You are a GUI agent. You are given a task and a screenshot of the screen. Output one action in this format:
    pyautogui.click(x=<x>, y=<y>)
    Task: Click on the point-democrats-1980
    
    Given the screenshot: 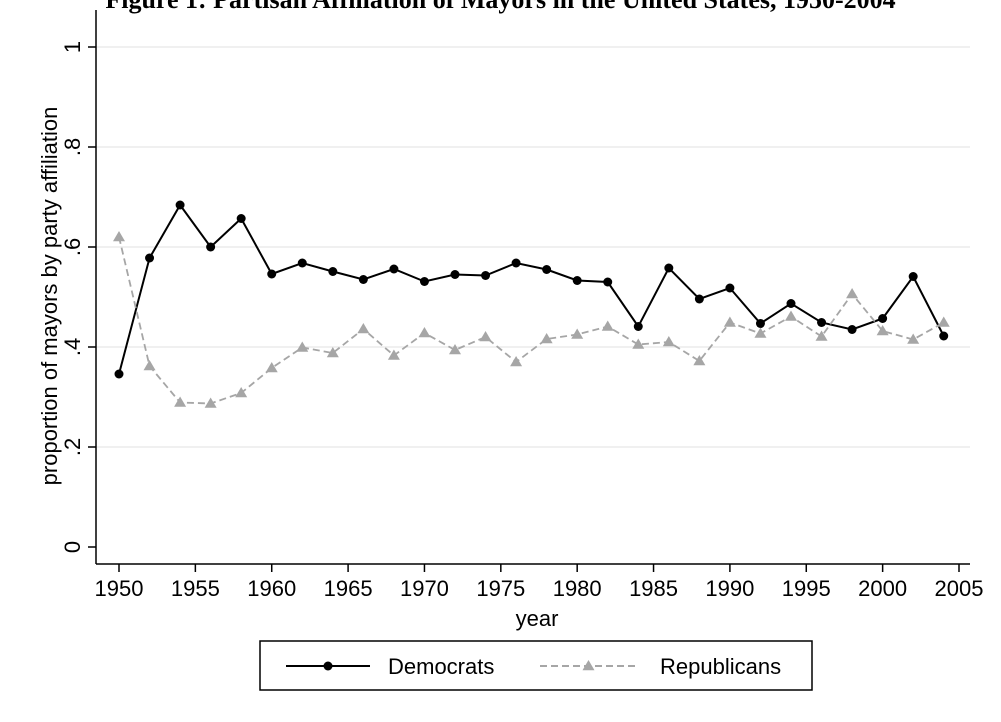 What is the action you would take?
    pyautogui.click(x=577, y=280)
    